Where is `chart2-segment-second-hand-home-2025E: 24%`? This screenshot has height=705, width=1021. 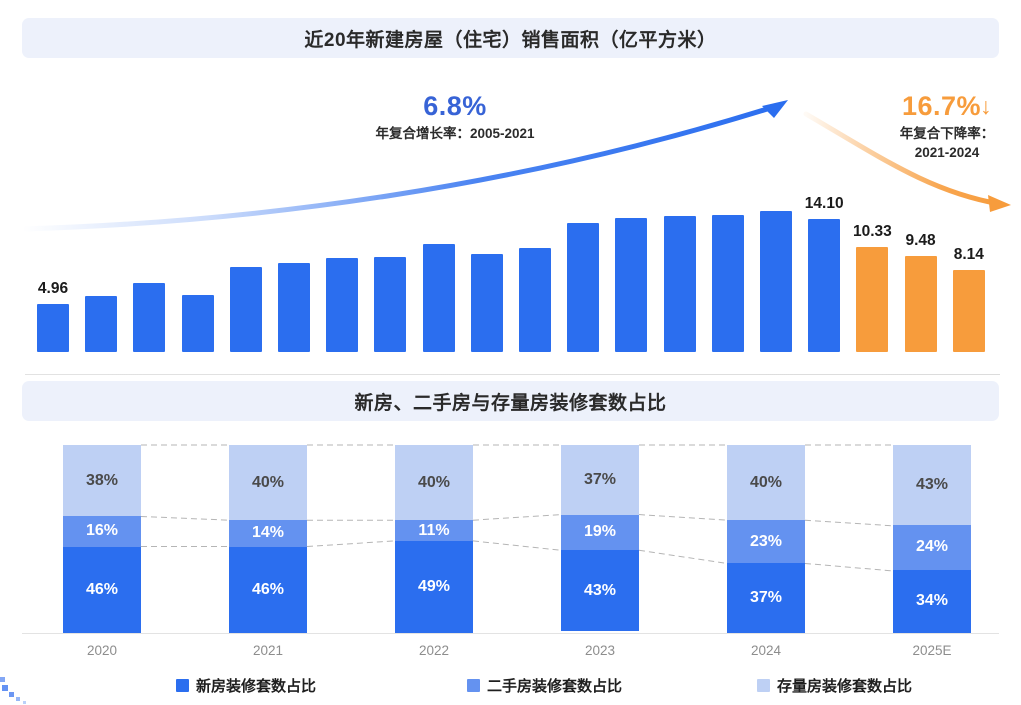
chart2-segment-second-hand-home-2025E: 24% is located at coordinates (932, 547).